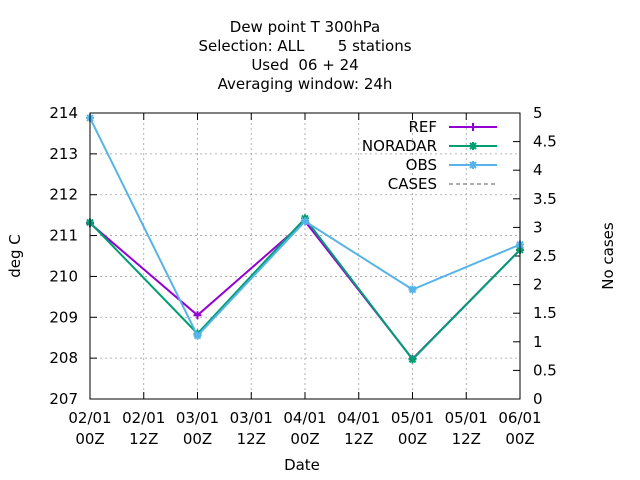  What do you see at coordinates (538, 227) in the screenshot?
I see `y2-tick-label: 3` at bounding box center [538, 227].